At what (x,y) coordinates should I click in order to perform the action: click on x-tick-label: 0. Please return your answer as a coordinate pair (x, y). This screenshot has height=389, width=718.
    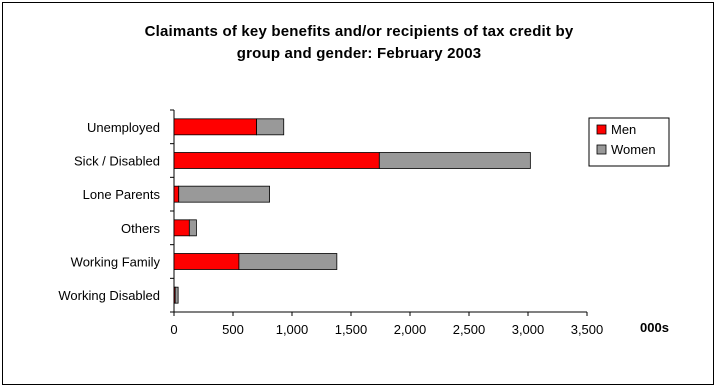
    Looking at the image, I should click on (173, 329).